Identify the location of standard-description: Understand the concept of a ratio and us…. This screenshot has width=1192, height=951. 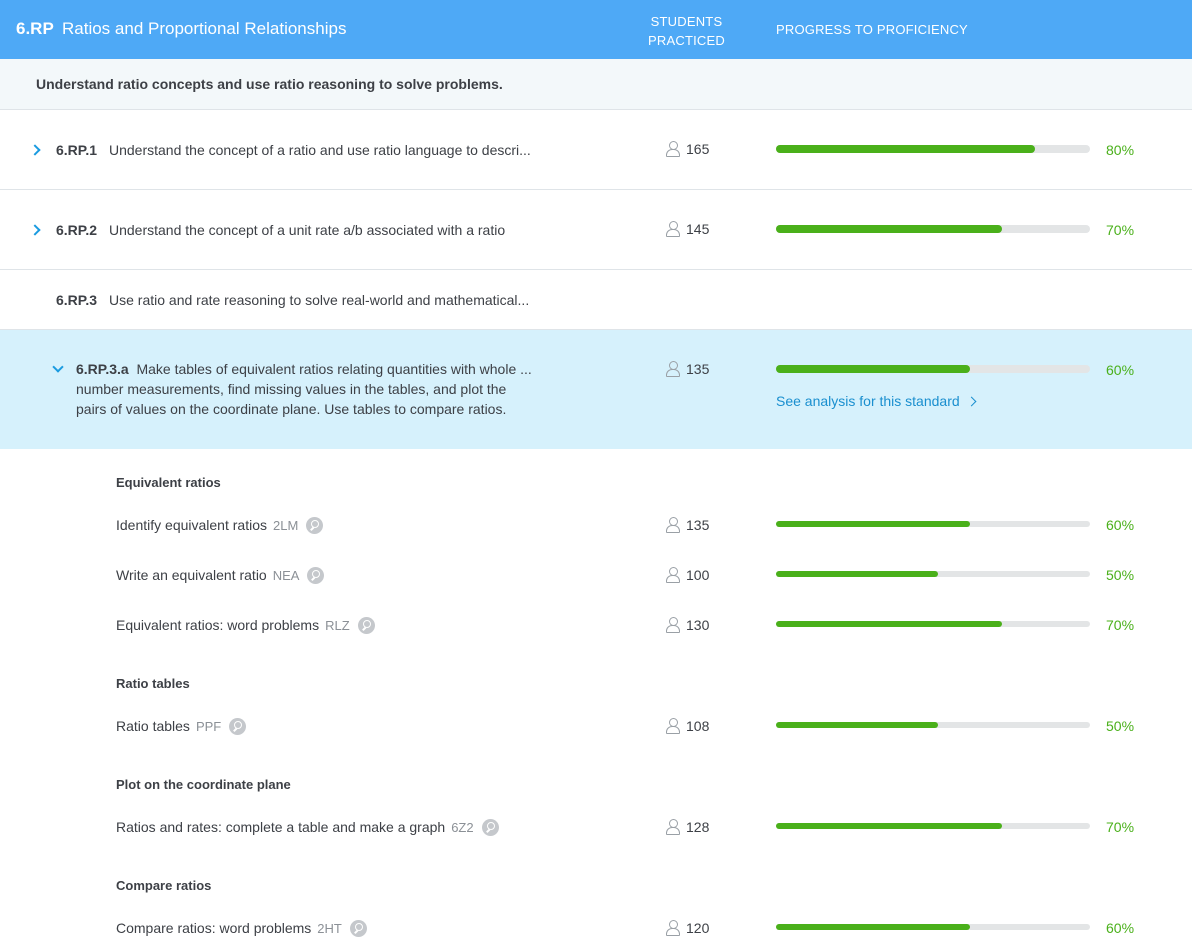
(320, 150).